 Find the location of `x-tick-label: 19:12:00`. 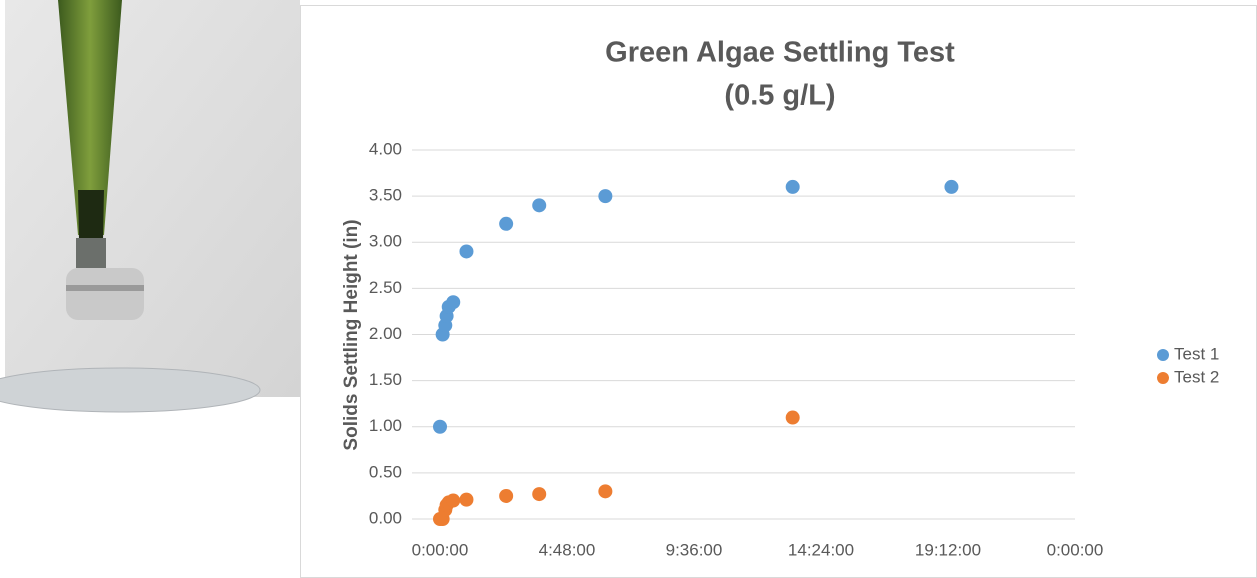

x-tick-label: 19:12:00 is located at coordinates (948, 549).